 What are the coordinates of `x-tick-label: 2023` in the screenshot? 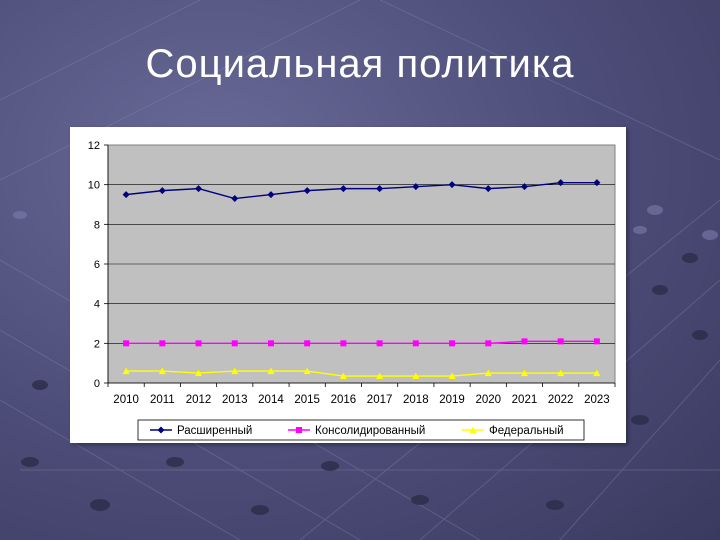 It's located at (597, 400).